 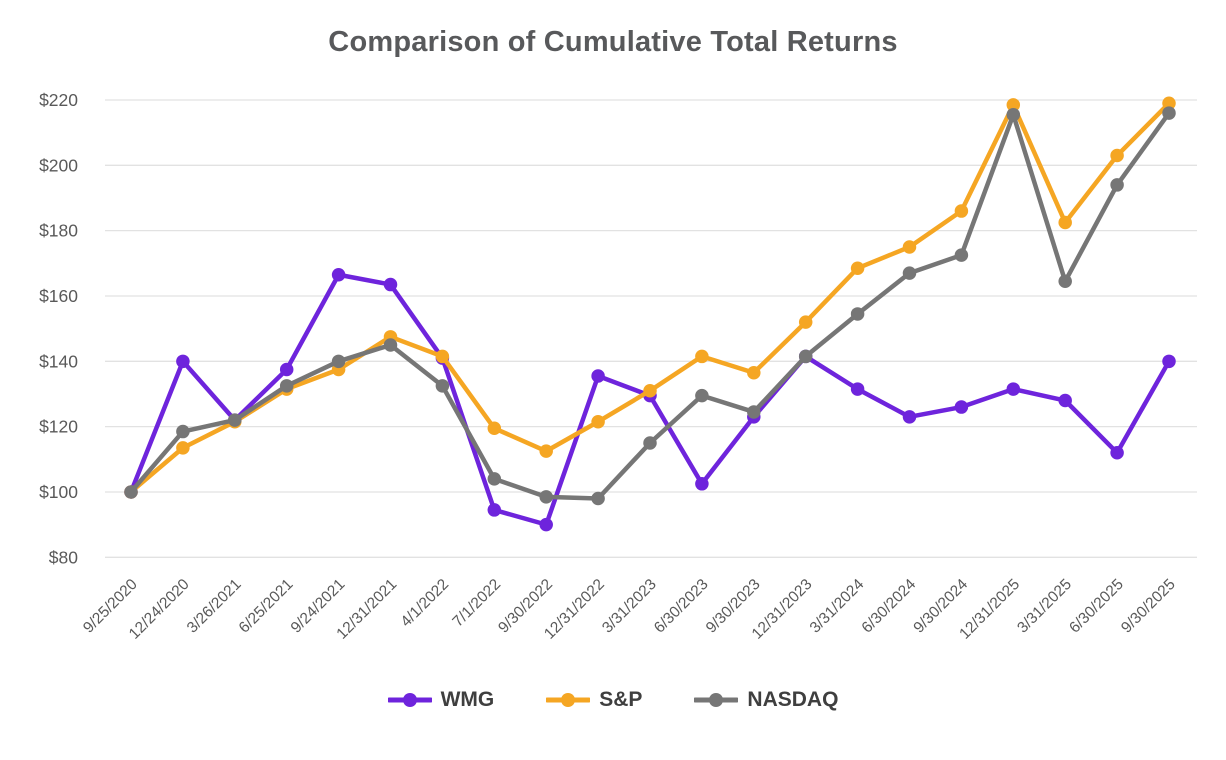 What do you see at coordinates (58, 165) in the screenshot?
I see `y-axis-tick-label: $200` at bounding box center [58, 165].